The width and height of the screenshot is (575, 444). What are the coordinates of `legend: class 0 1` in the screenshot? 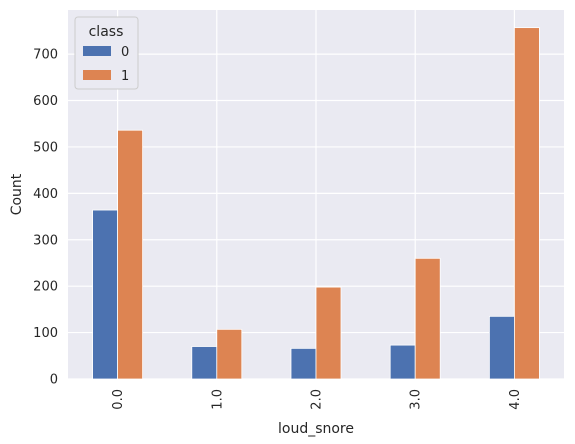 It's located at (106, 53).